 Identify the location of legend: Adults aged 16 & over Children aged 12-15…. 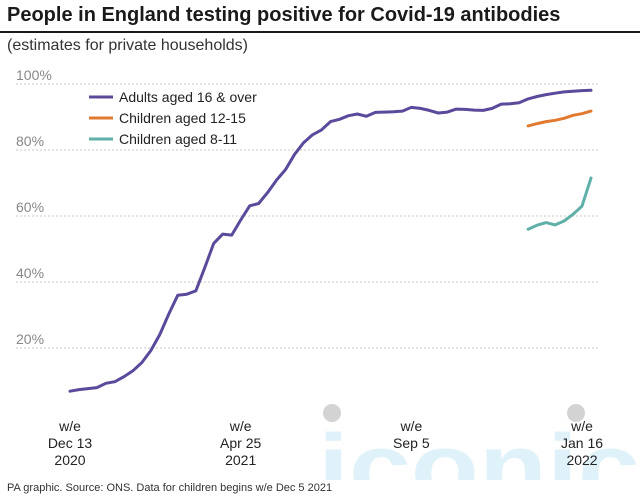
(173, 118).